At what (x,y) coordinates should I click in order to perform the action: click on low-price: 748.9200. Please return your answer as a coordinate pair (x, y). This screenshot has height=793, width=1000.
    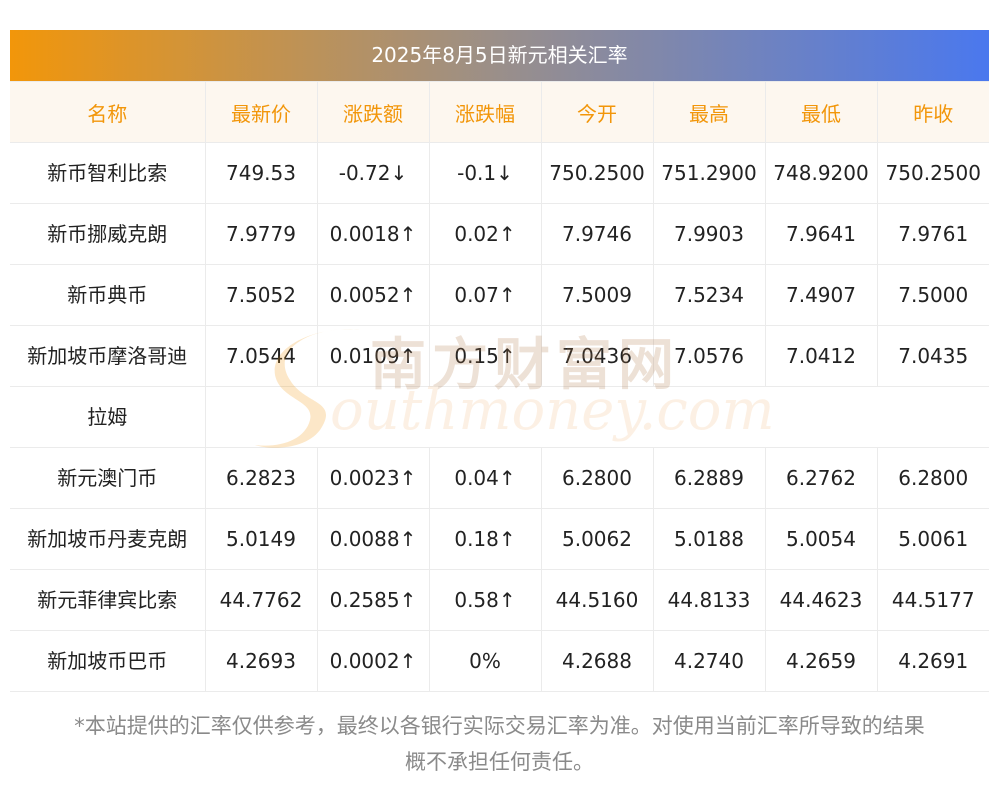
    Looking at the image, I should click on (821, 173).